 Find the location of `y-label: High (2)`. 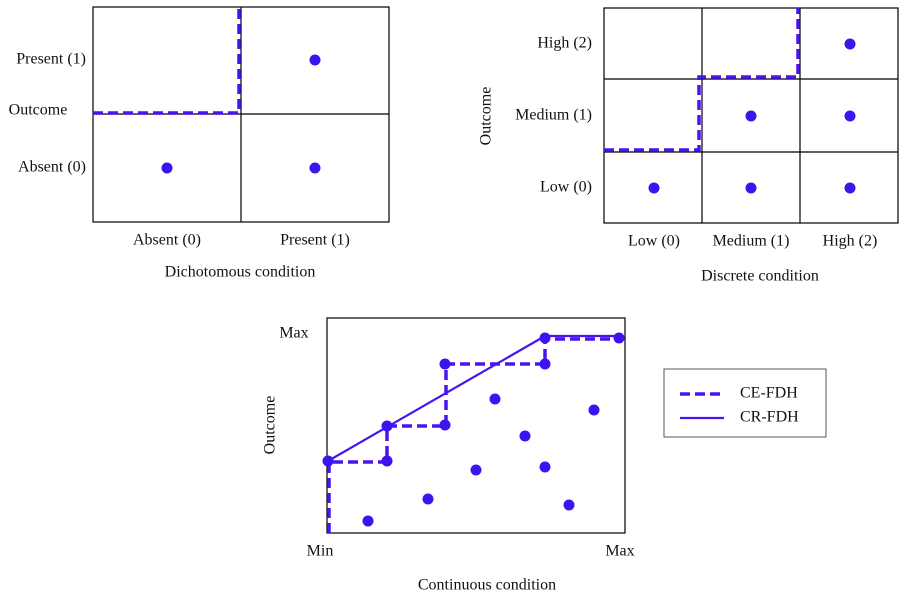

y-label: High (2) is located at coordinates (564, 43).